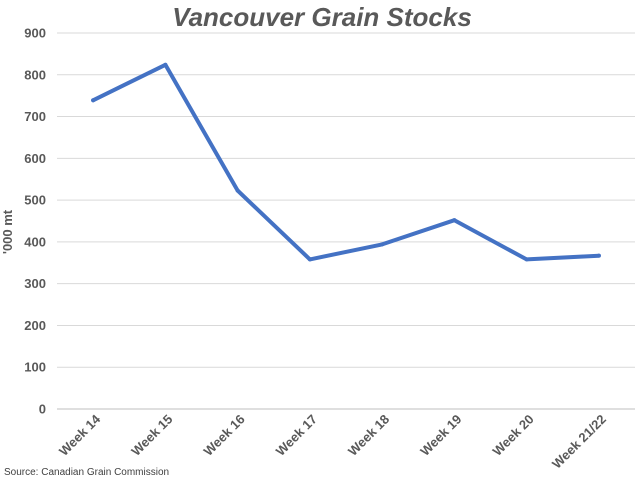 This screenshot has height=480, width=640. What do you see at coordinates (35, 241) in the screenshot?
I see `y-tick-label: 400` at bounding box center [35, 241].